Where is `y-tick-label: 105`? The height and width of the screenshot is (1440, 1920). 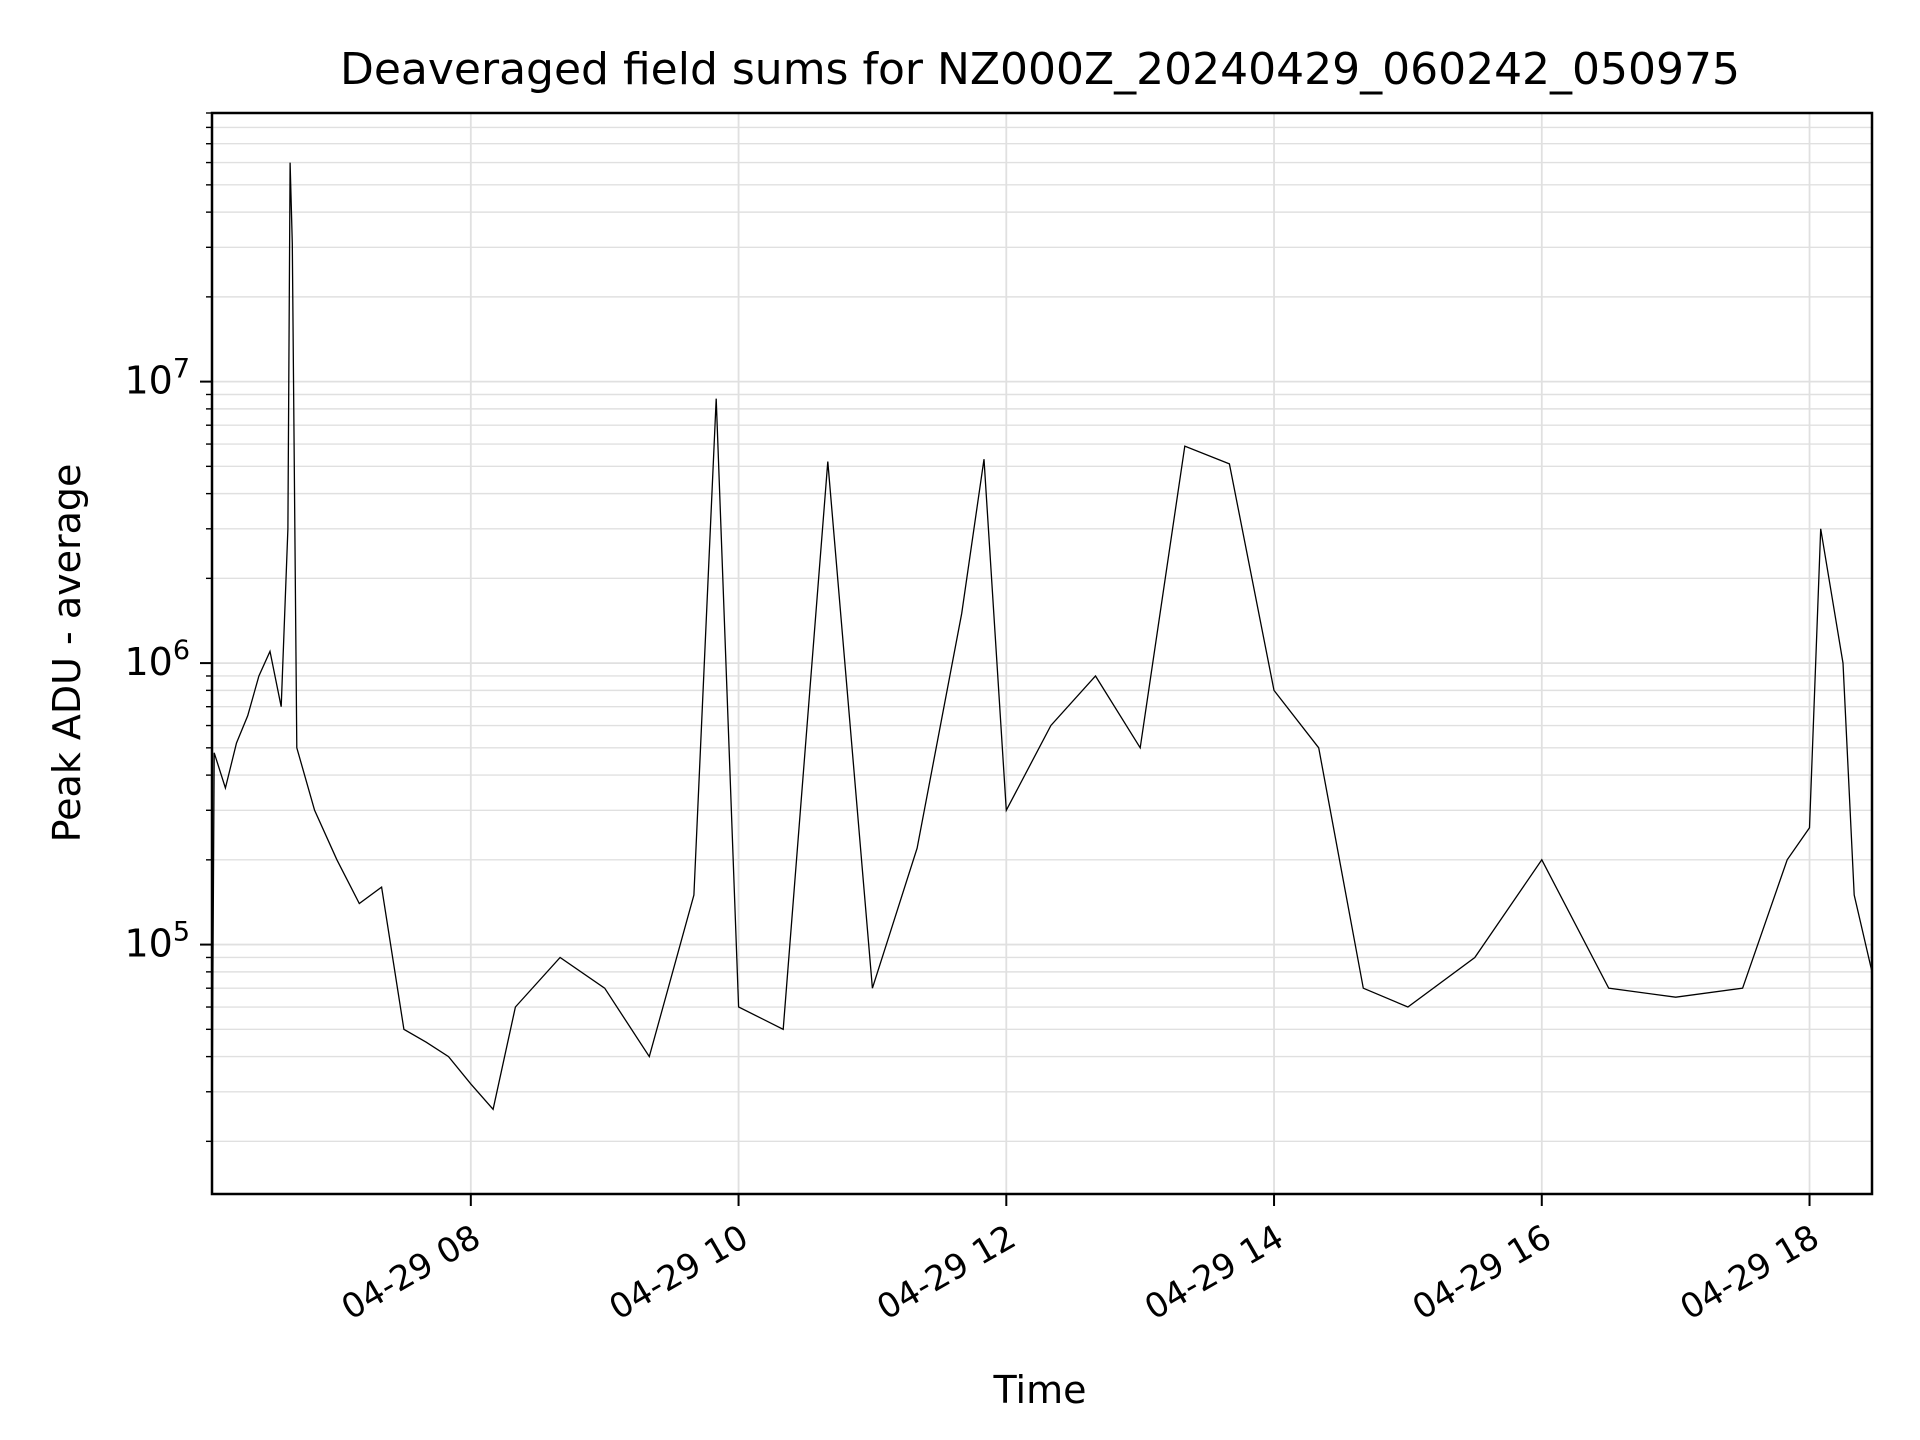 y-tick-label: 105 is located at coordinates (157, 941).